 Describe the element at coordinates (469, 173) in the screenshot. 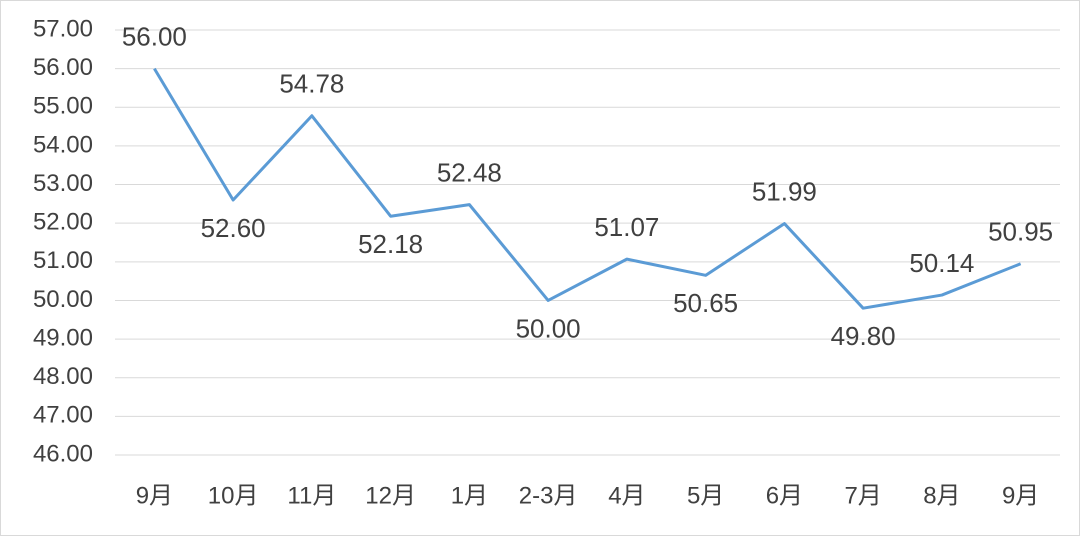

I see `data-label: 52.48` at that location.